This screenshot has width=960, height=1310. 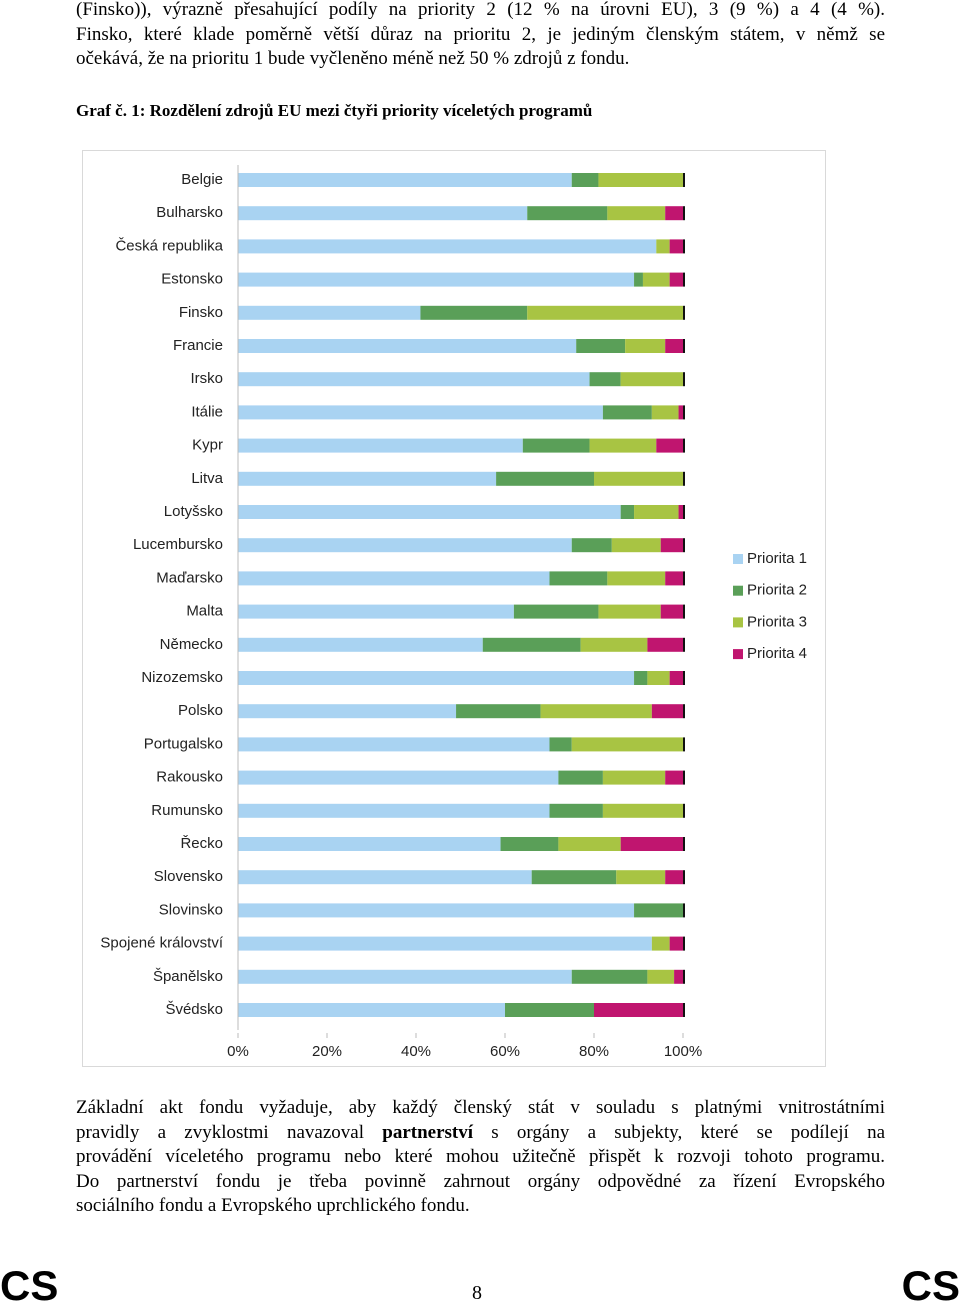 What do you see at coordinates (202, 179) in the screenshot?
I see `y-tick-label: Belgie` at bounding box center [202, 179].